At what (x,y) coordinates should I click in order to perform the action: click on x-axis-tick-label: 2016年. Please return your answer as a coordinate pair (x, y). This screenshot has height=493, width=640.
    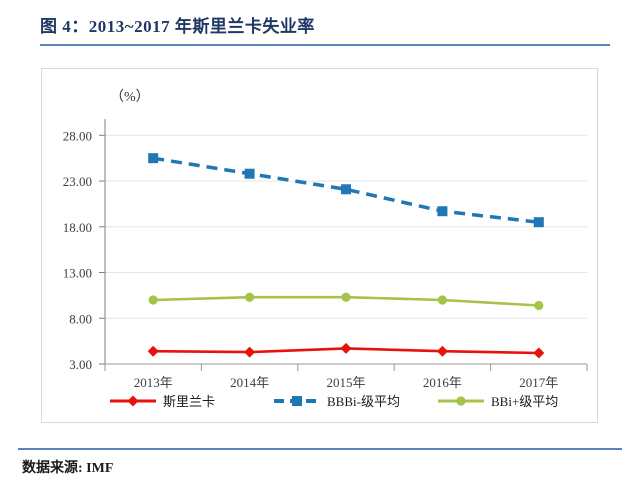
    Looking at the image, I should click on (442, 382).